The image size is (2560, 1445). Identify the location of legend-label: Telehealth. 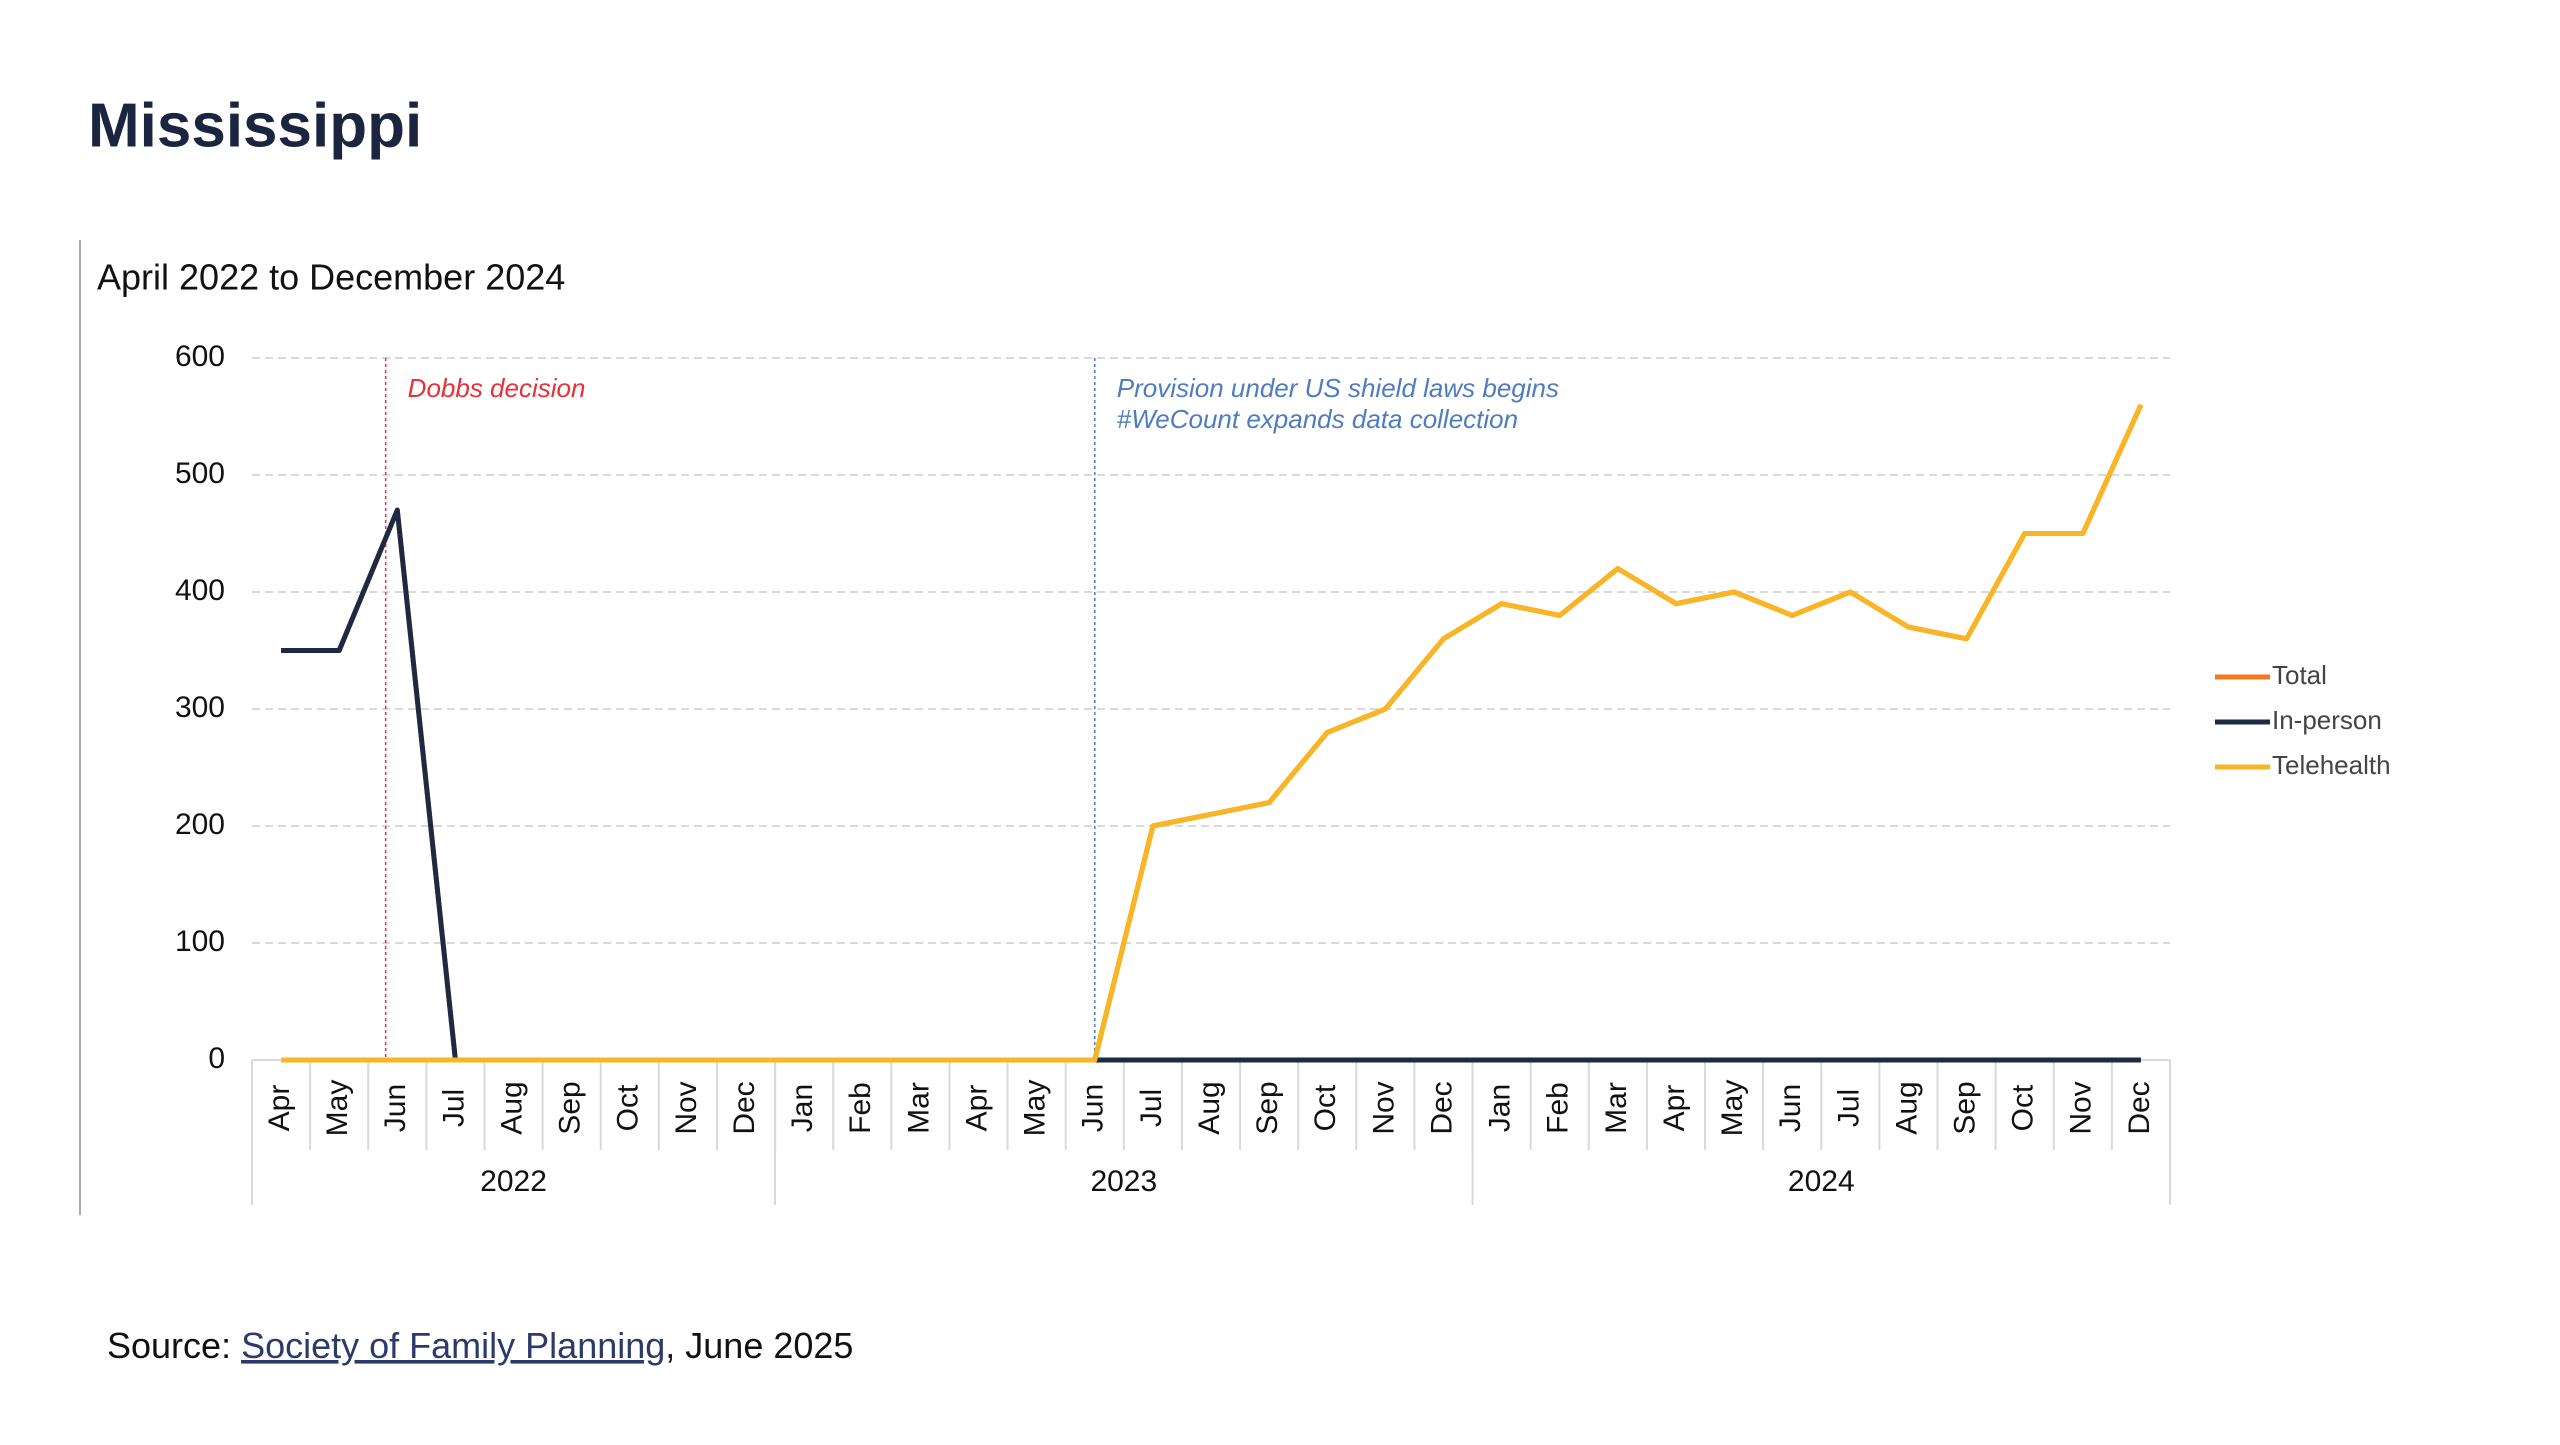
(2331, 765).